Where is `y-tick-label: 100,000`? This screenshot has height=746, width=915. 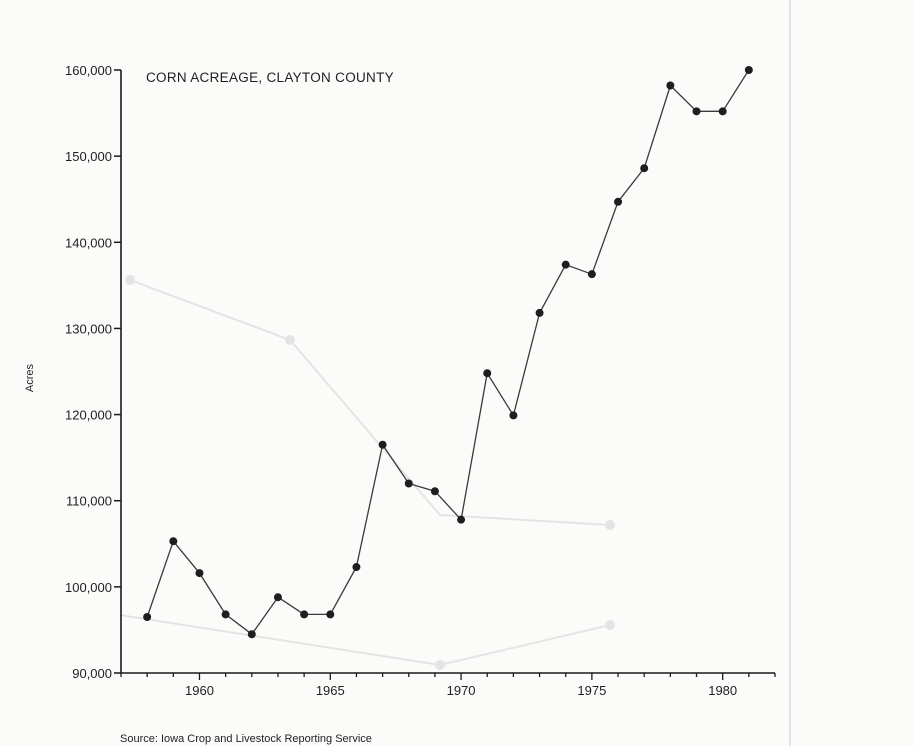 y-tick-label: 100,000 is located at coordinates (88, 587).